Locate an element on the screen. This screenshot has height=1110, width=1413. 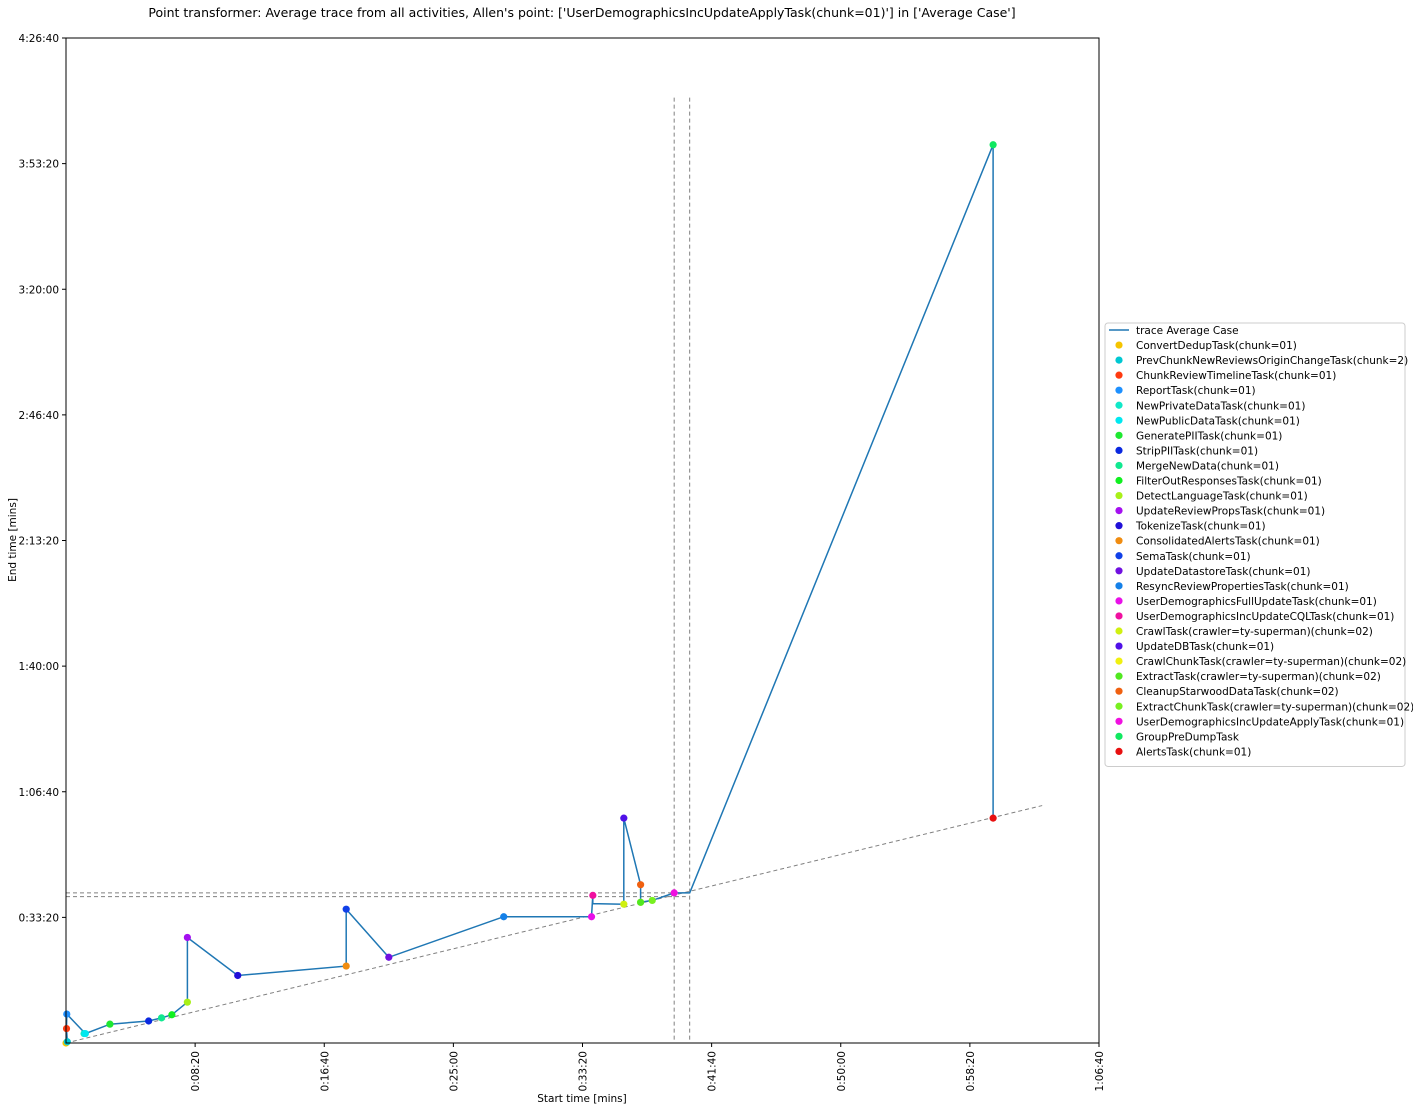
legend-label-3: ChunkReviewTimelineTask(chunk=01) is located at coordinates (1236, 376).